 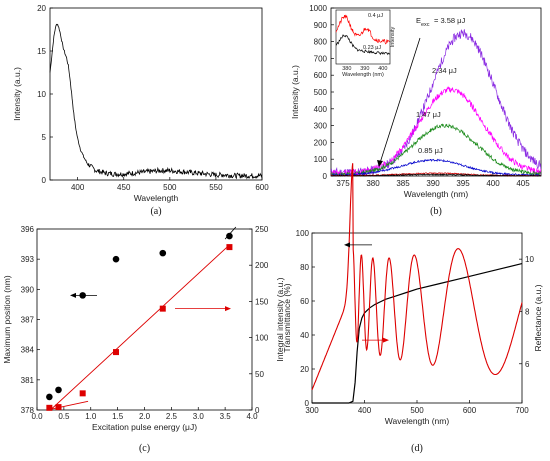 What do you see at coordinates (425, 25) in the screenshot?
I see `annotation-label-subscript: exc` at bounding box center [425, 25].